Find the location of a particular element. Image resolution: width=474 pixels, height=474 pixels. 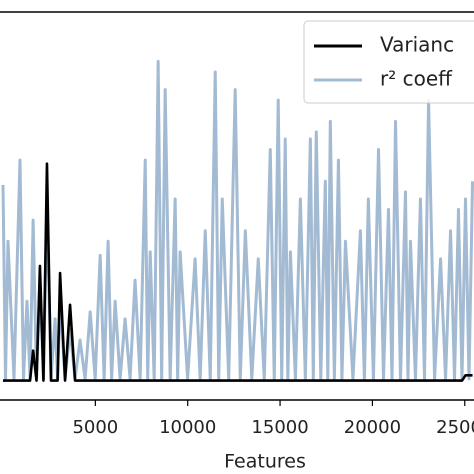

legend-box is located at coordinates (388, 62).